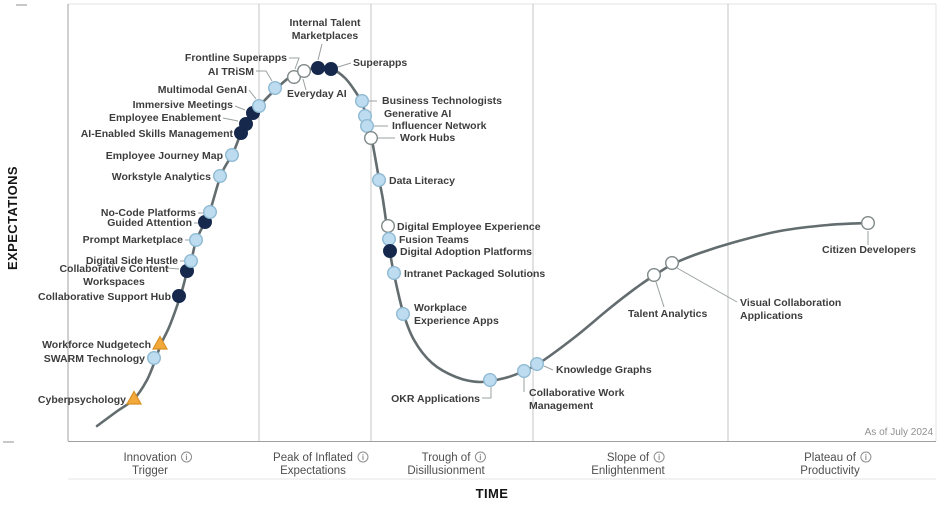  What do you see at coordinates (157, 134) in the screenshot?
I see `point-label-ai-enabled-skills-management: AI-Enabled Skills Management` at bounding box center [157, 134].